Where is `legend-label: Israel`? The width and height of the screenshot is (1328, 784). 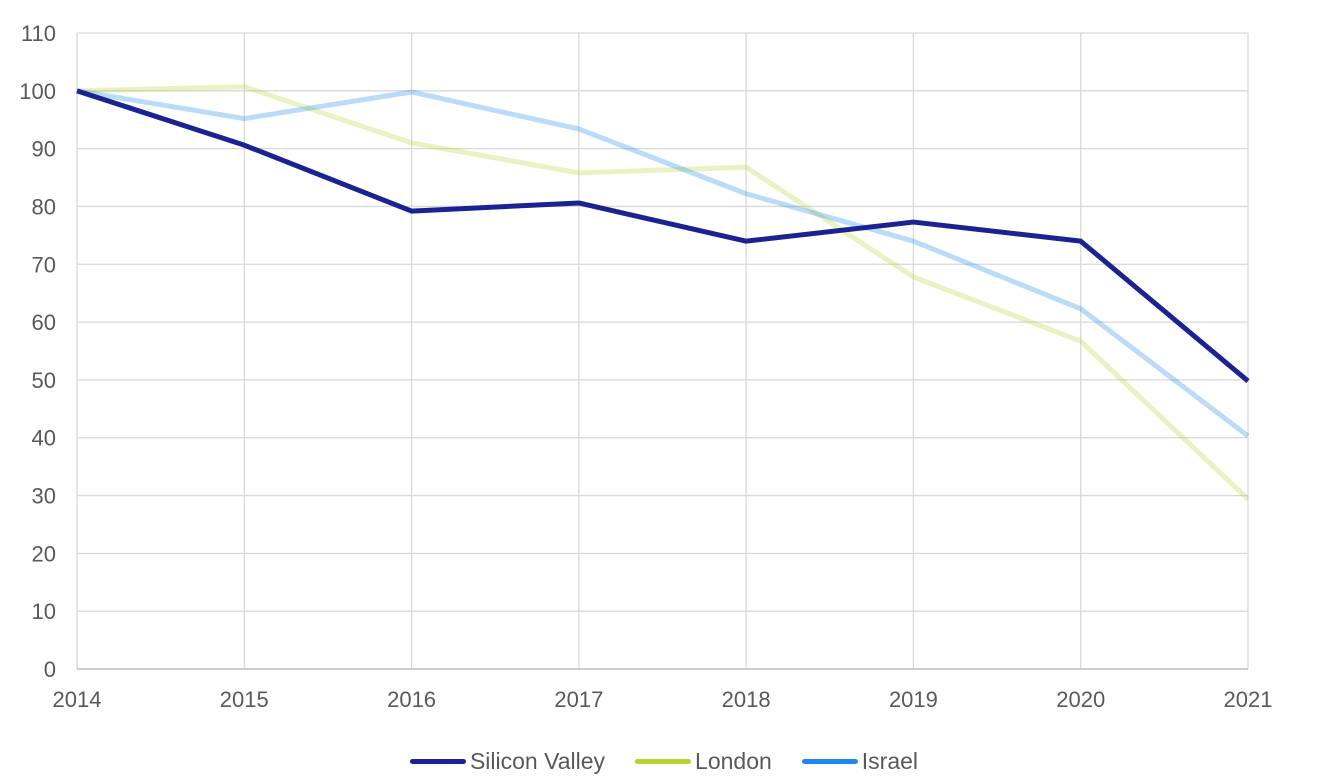
legend-label: Israel is located at coordinates (890, 761).